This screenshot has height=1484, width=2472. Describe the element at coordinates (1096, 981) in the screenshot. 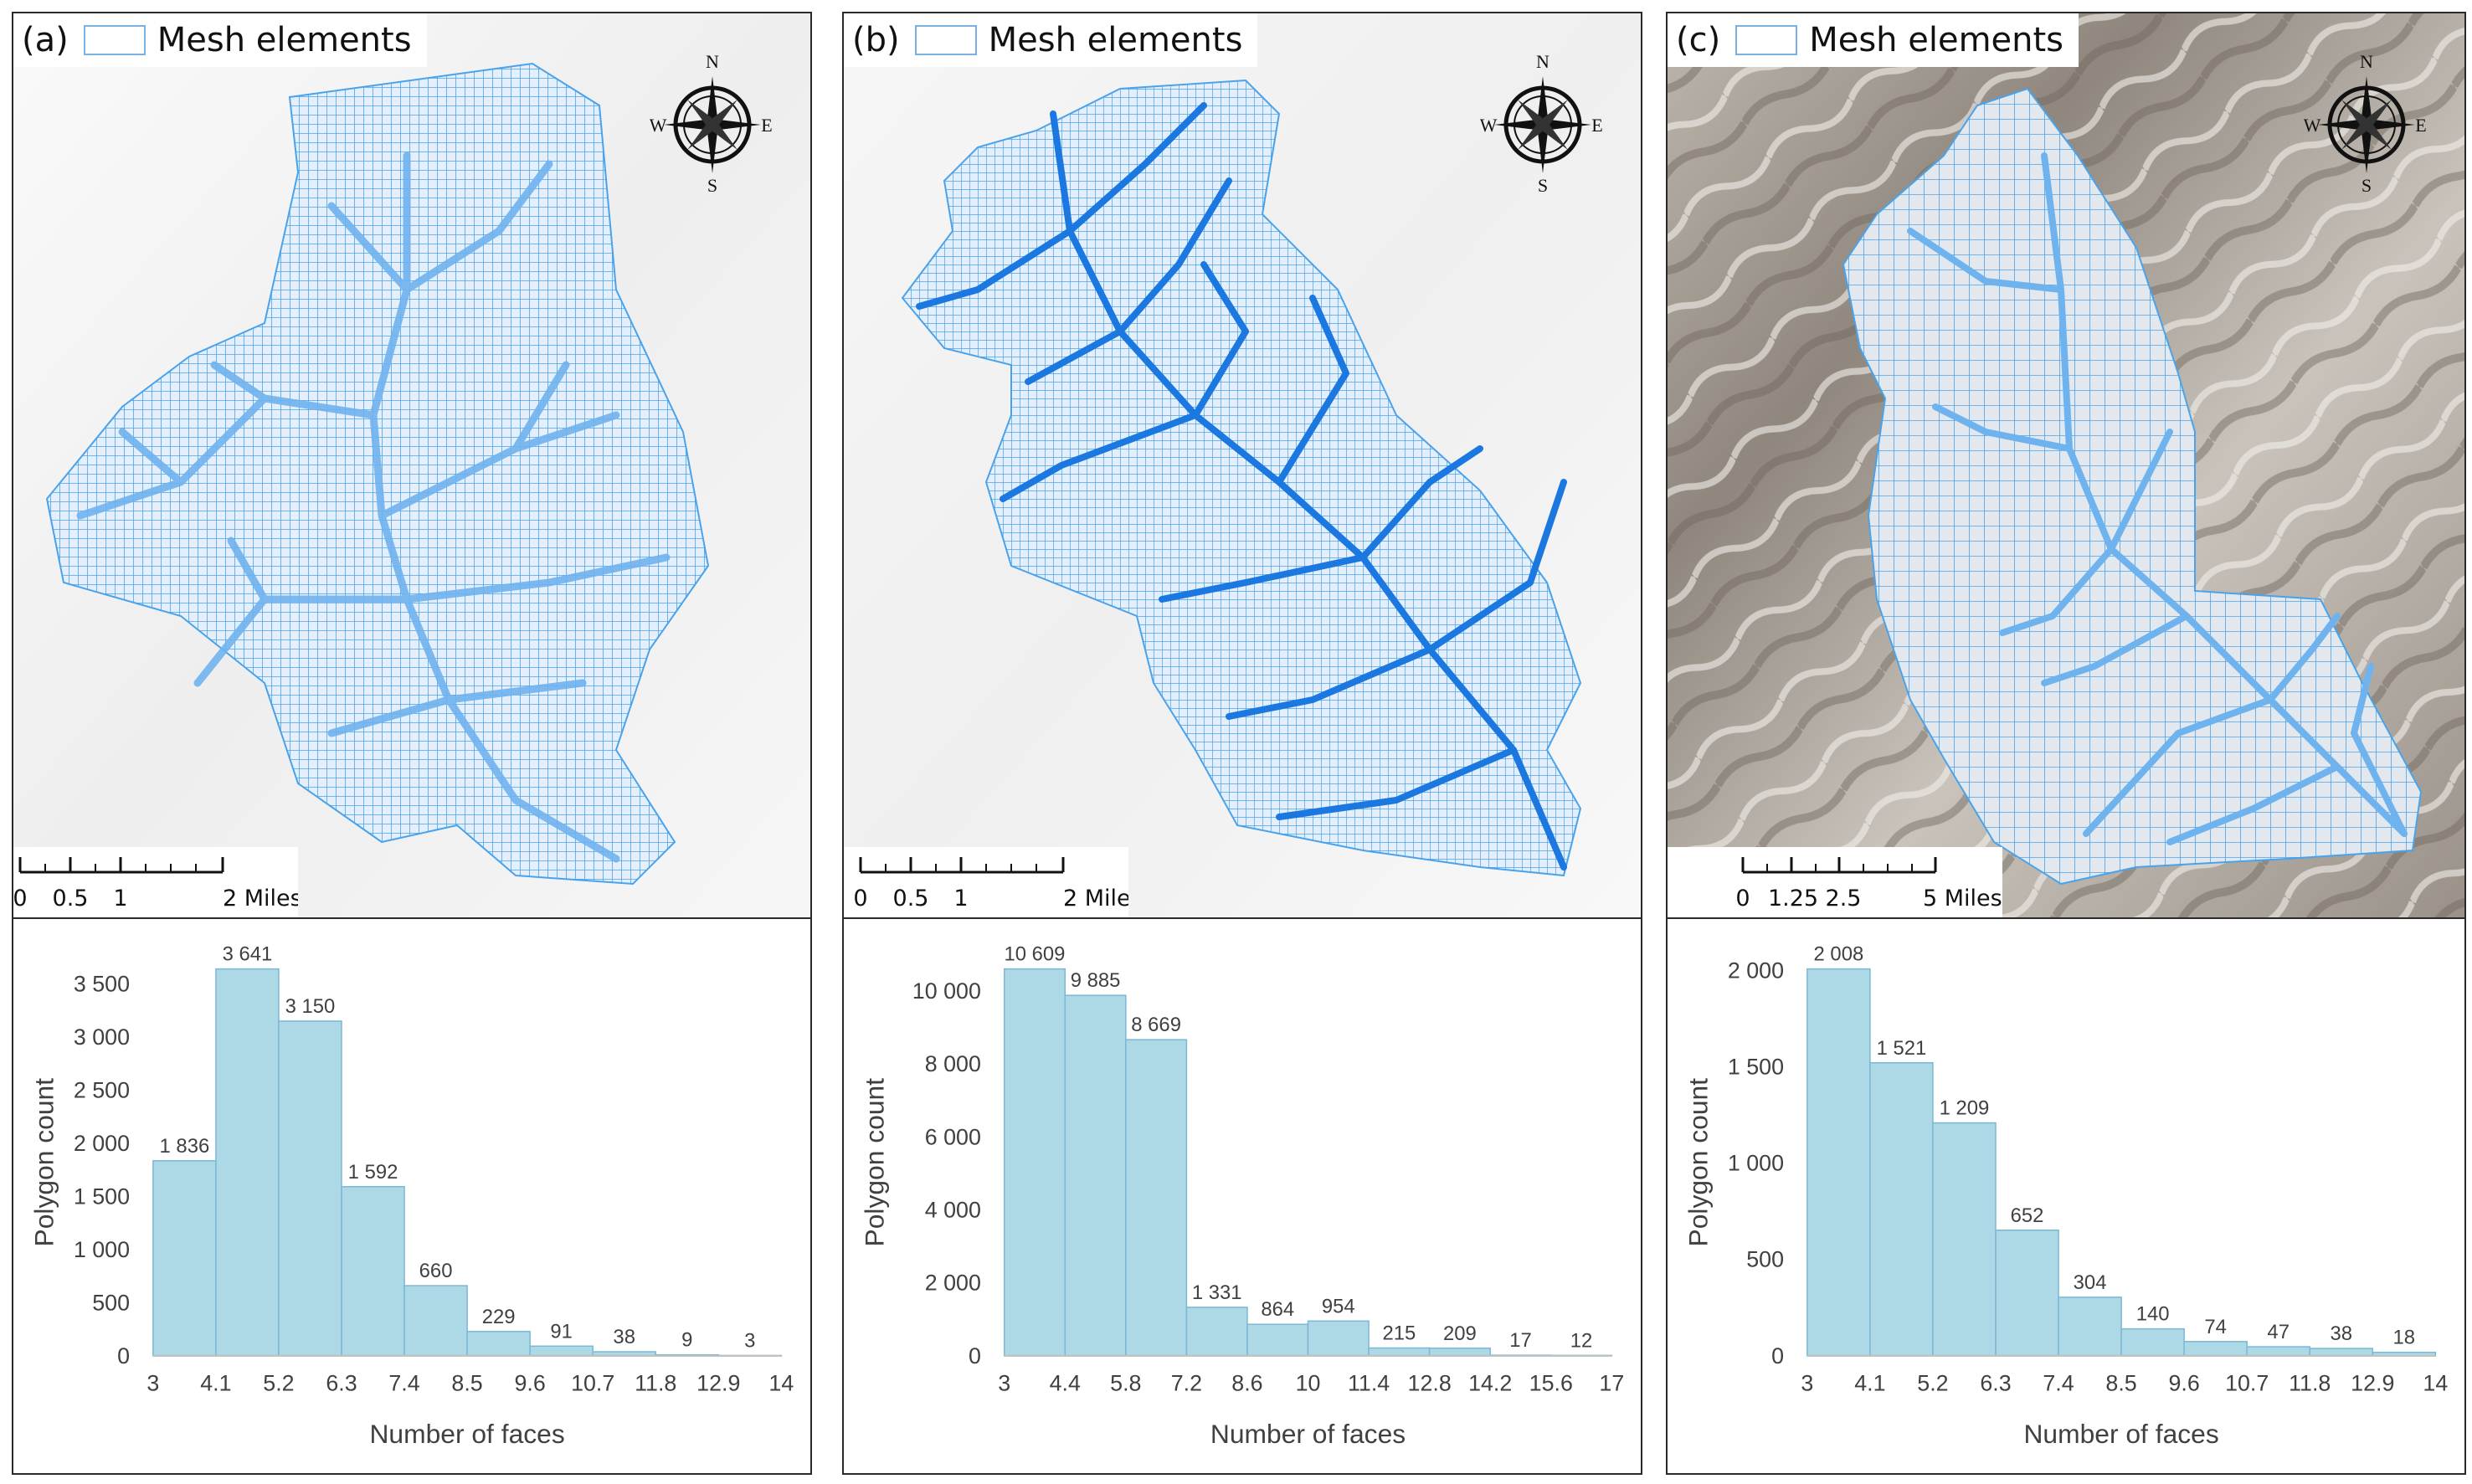

I see `bar-value-label: 9 885` at that location.